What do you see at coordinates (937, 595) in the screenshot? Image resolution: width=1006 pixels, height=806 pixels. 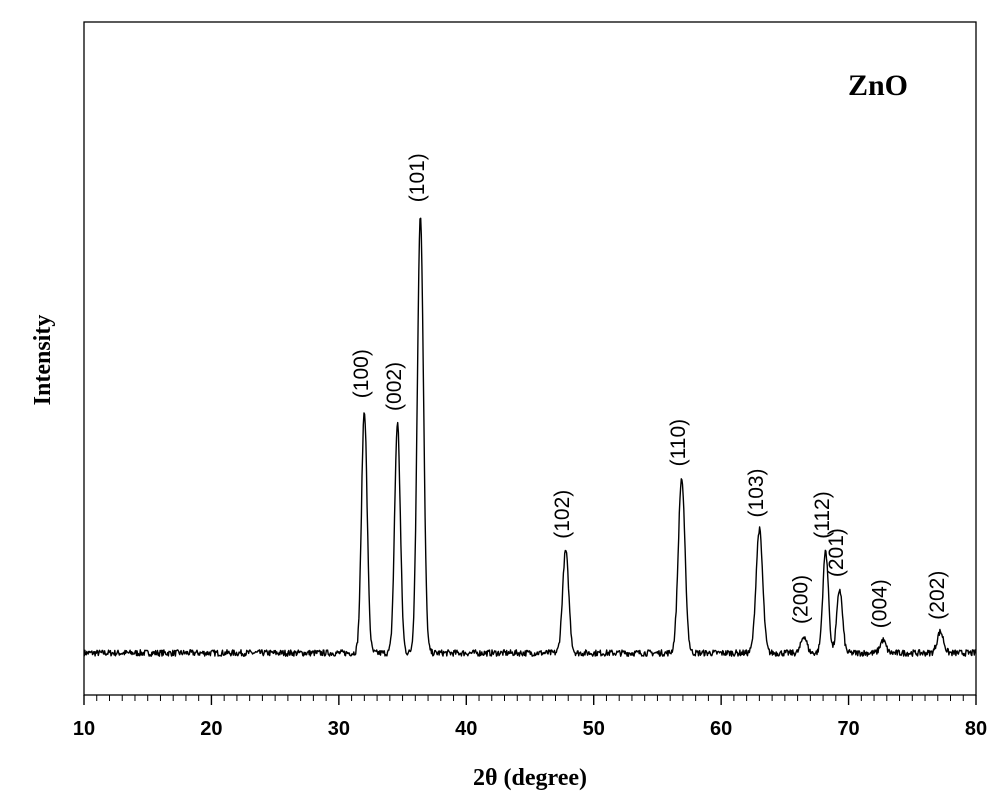 I see `peak-label: (202)` at bounding box center [937, 595].